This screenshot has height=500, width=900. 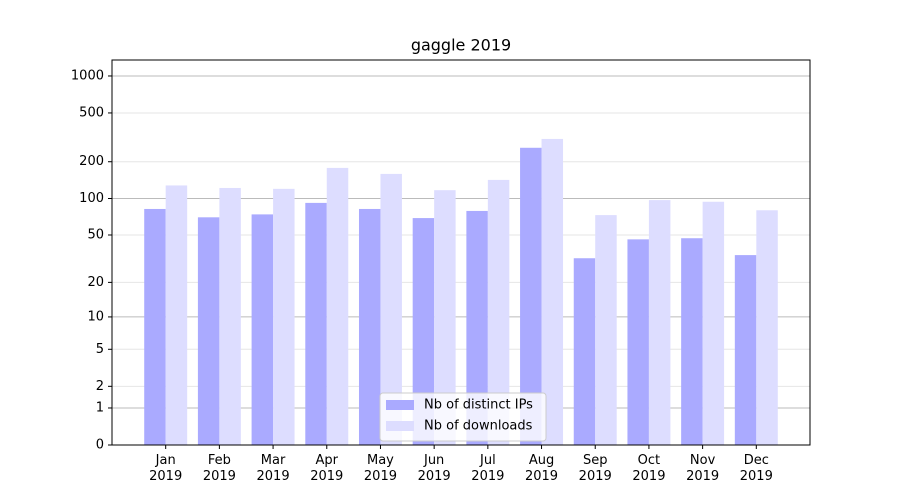 I want to click on y-tick-label: 500, so click(x=91, y=112).